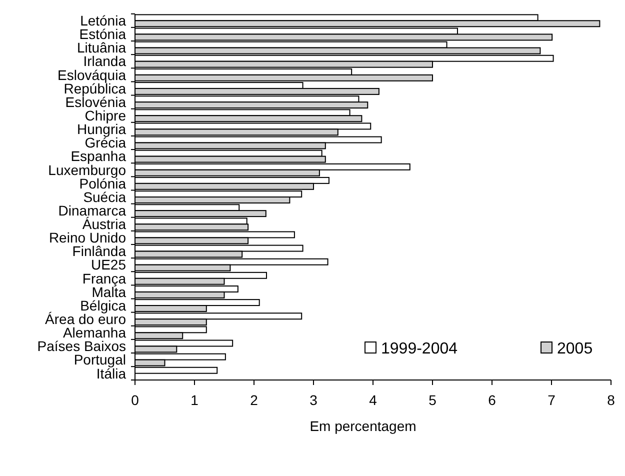  I want to click on y-tick-label: Chipre, so click(105, 116).